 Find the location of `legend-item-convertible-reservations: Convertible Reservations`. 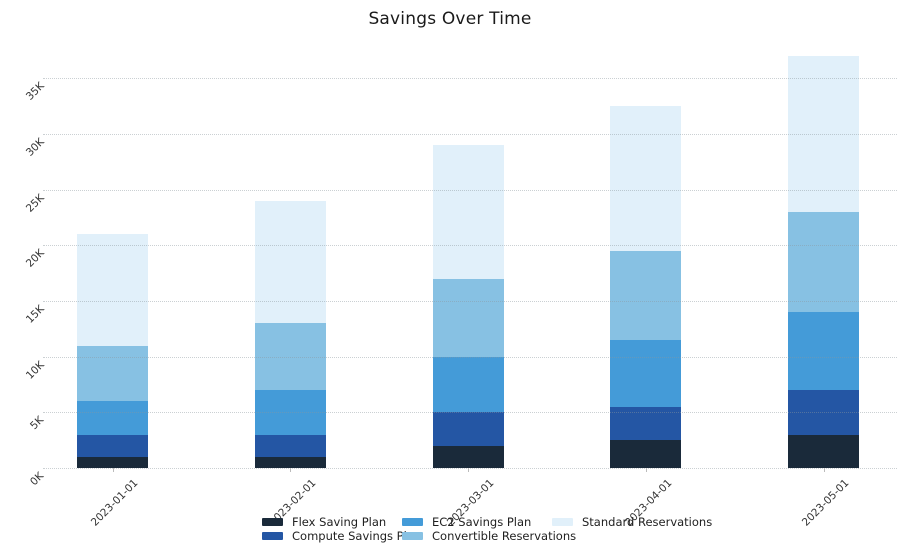

legend-item-convertible-reservations: Convertible Reservations is located at coordinates (489, 536).